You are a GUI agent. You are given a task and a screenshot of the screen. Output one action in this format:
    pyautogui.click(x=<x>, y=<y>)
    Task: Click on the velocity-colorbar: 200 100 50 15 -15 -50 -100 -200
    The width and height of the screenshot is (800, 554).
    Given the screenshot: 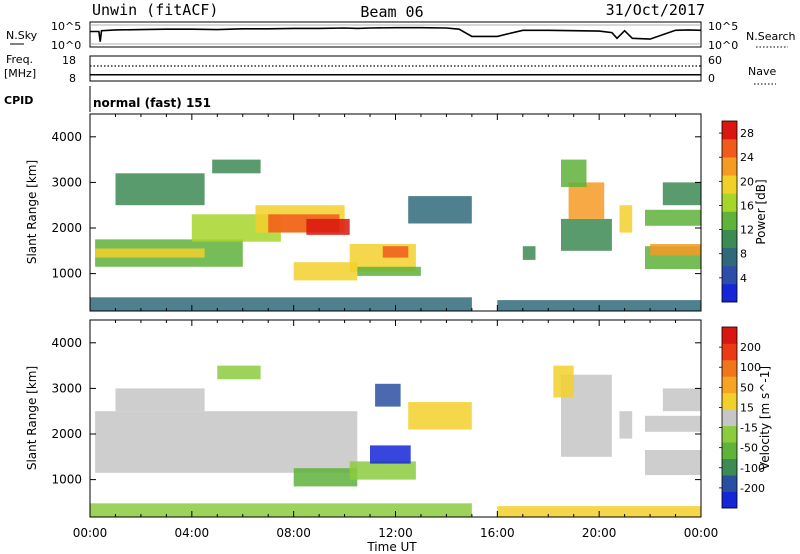 What is the action you would take?
    pyautogui.click(x=742, y=417)
    